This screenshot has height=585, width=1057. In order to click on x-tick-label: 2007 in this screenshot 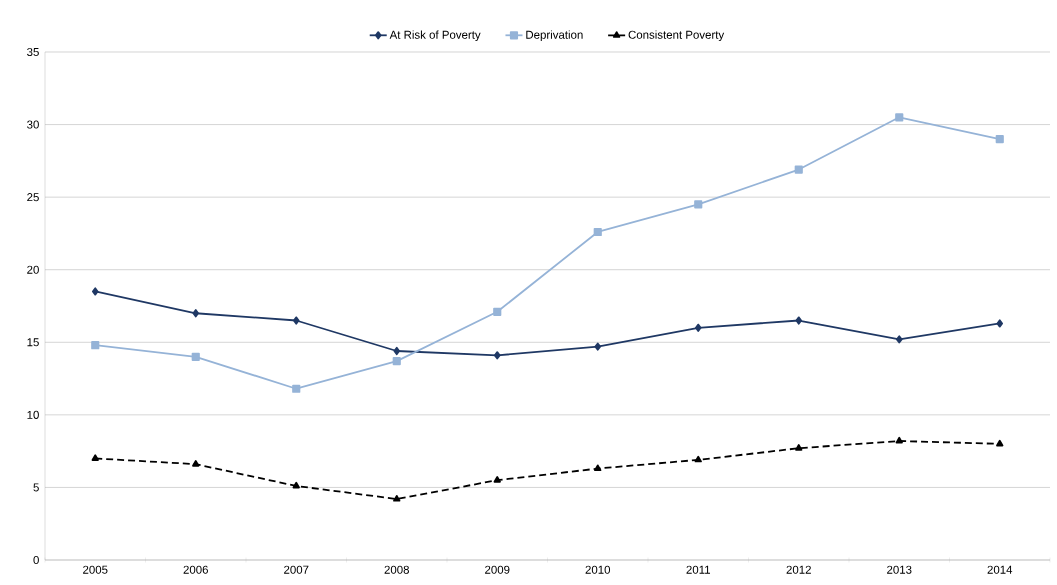, I will do `click(296, 569)`.